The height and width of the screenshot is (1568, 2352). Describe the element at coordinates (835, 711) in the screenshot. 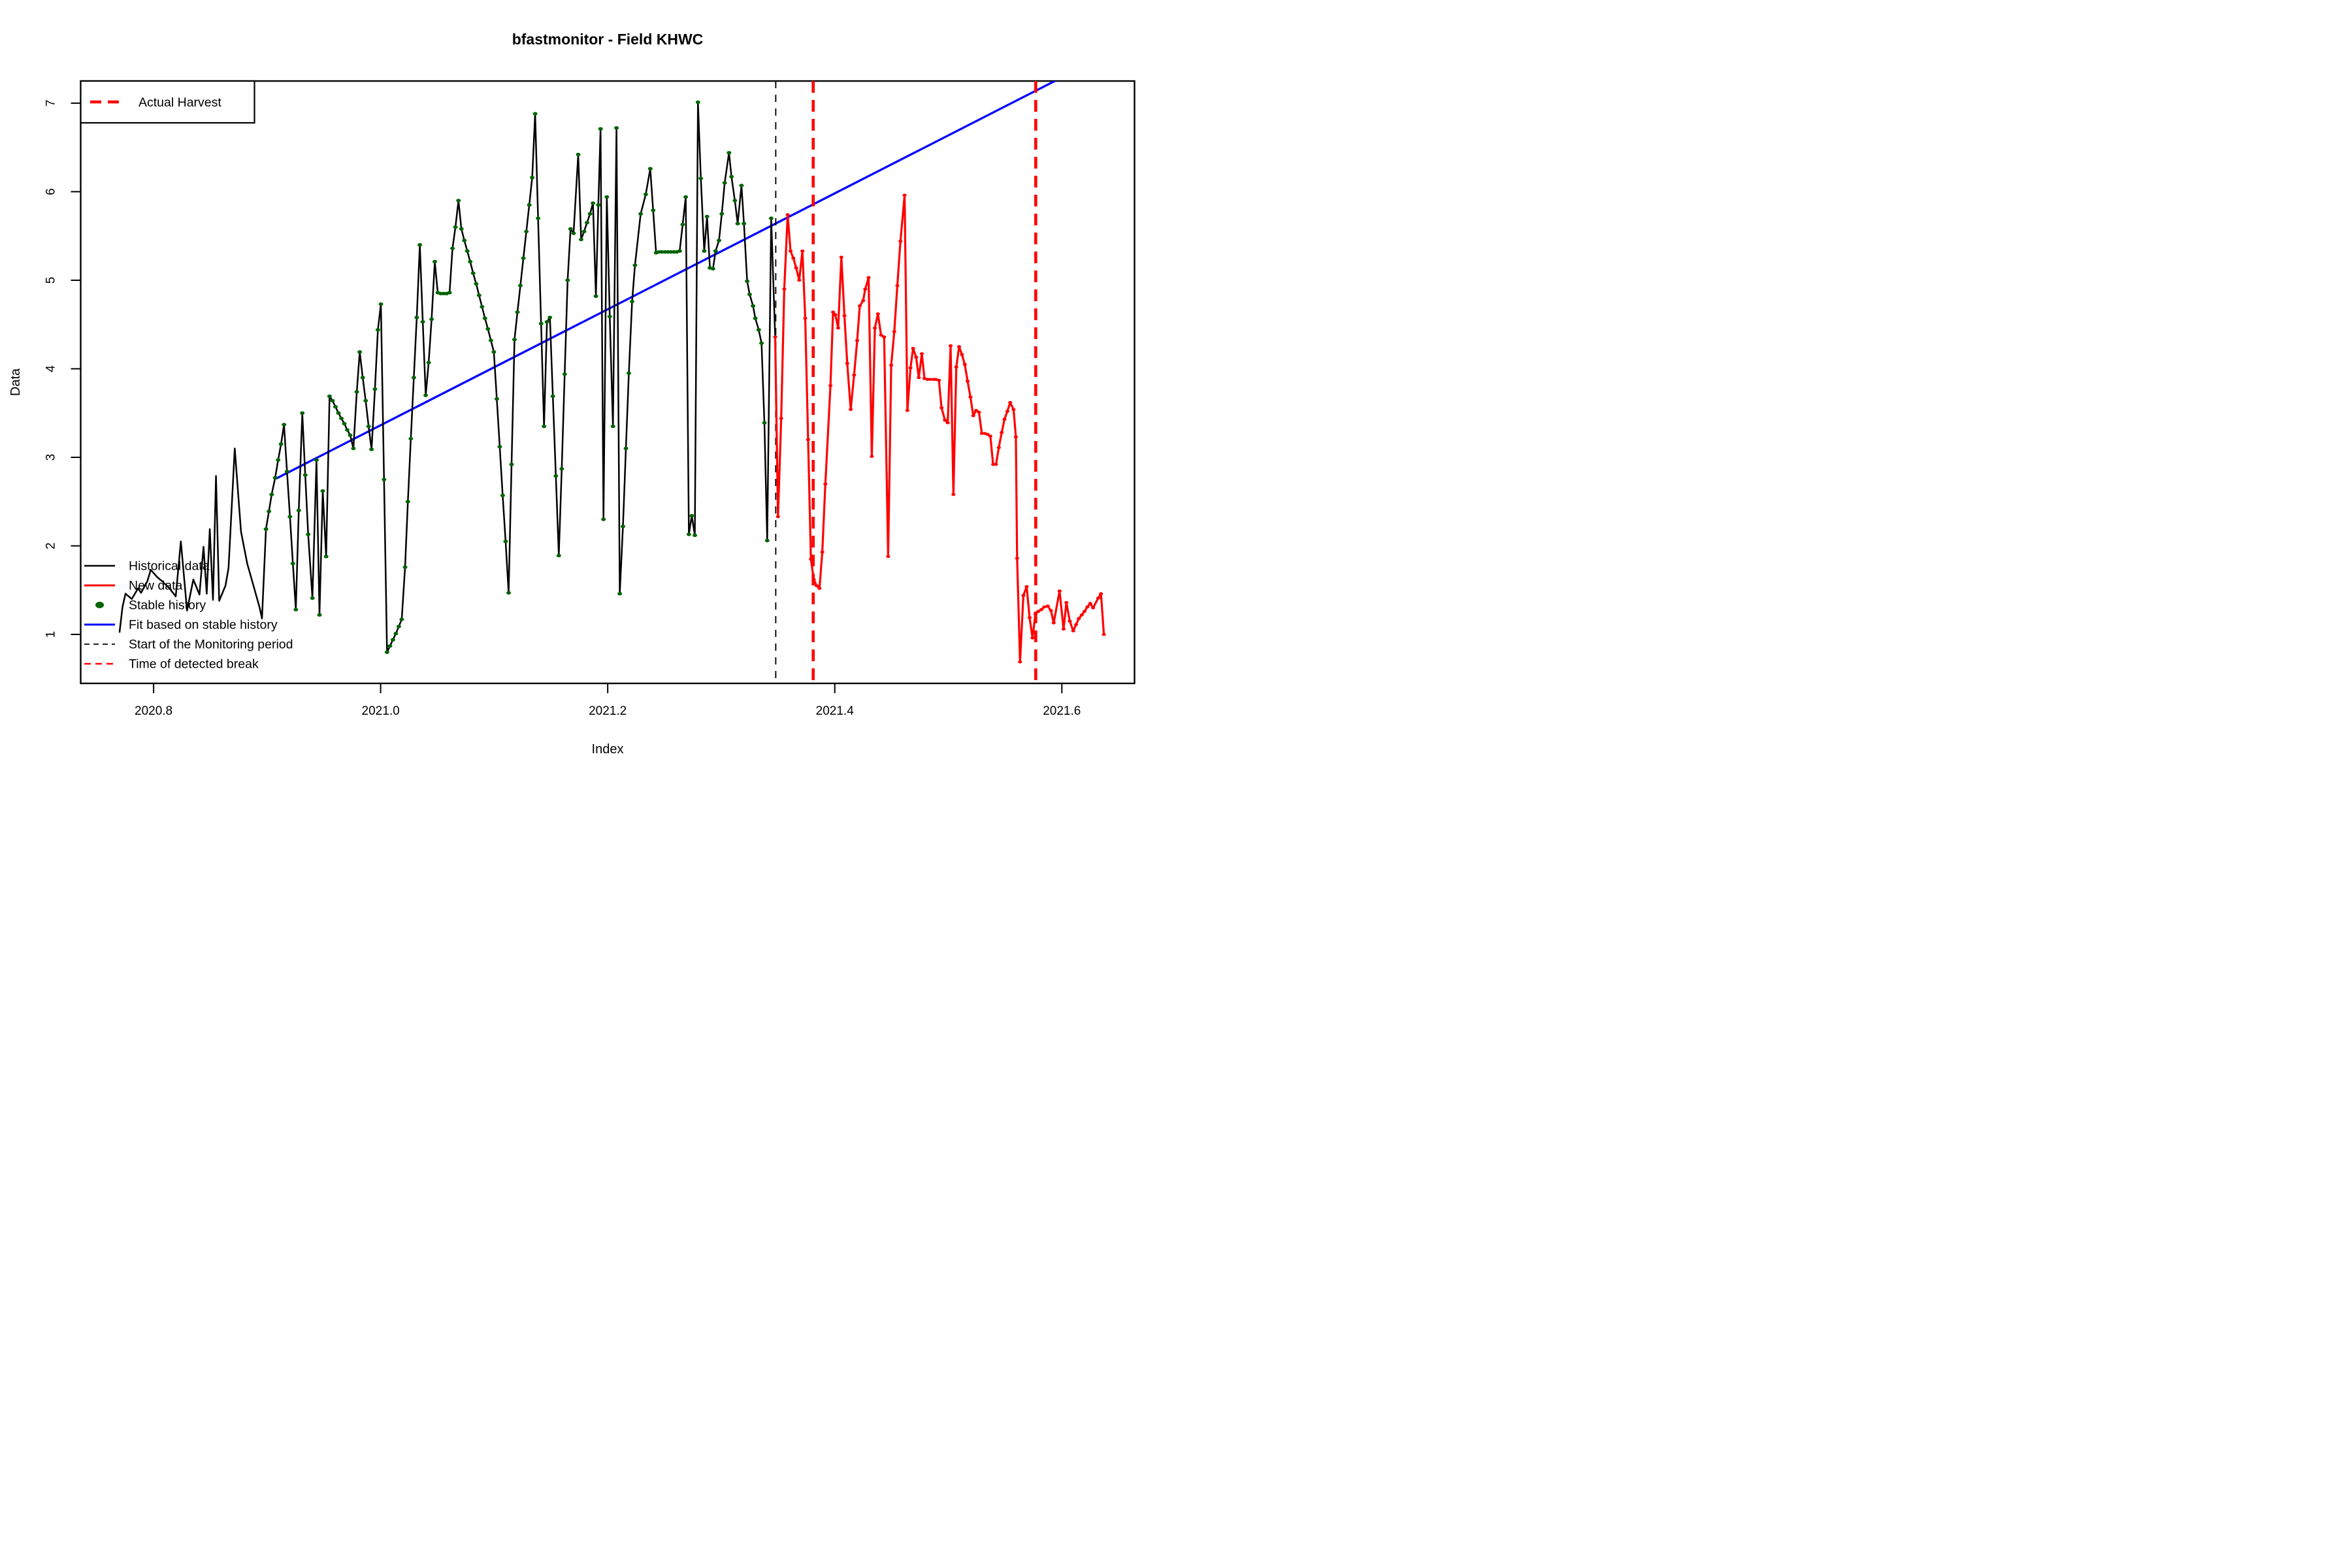

I see `x-tick-label: 2021.4` at that location.